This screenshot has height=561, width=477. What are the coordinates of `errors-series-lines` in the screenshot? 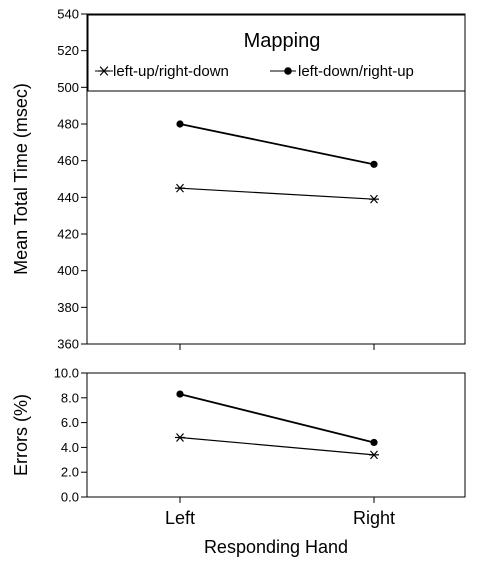 It's located at (277, 424).